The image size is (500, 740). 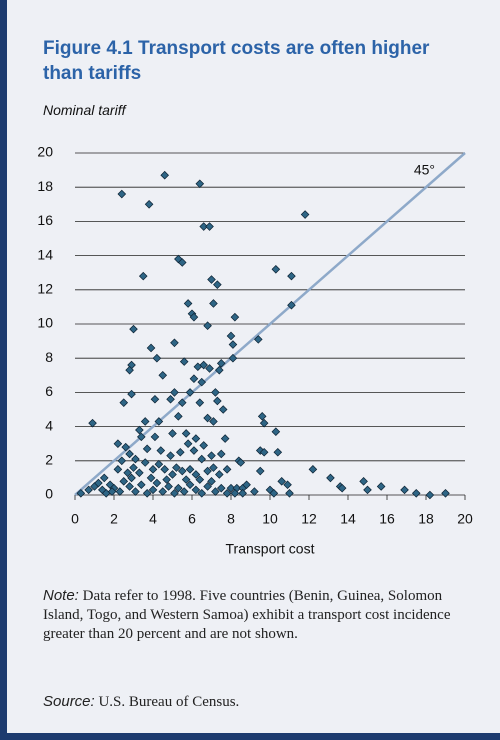 I want to click on y-tick-label: 6, so click(x=49, y=391).